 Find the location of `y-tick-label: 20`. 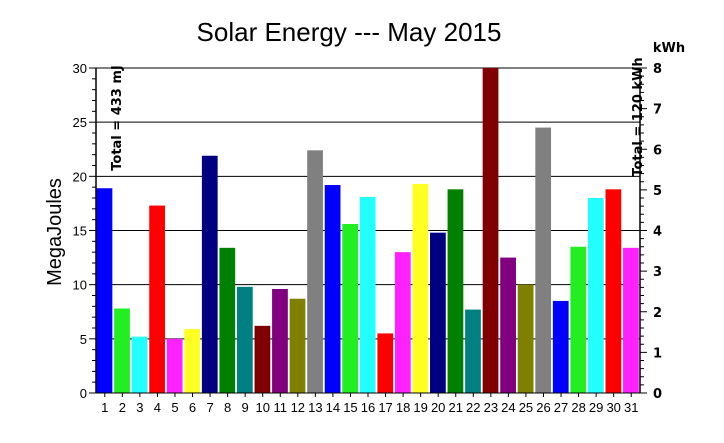

y-tick-label: 20 is located at coordinates (80, 176).